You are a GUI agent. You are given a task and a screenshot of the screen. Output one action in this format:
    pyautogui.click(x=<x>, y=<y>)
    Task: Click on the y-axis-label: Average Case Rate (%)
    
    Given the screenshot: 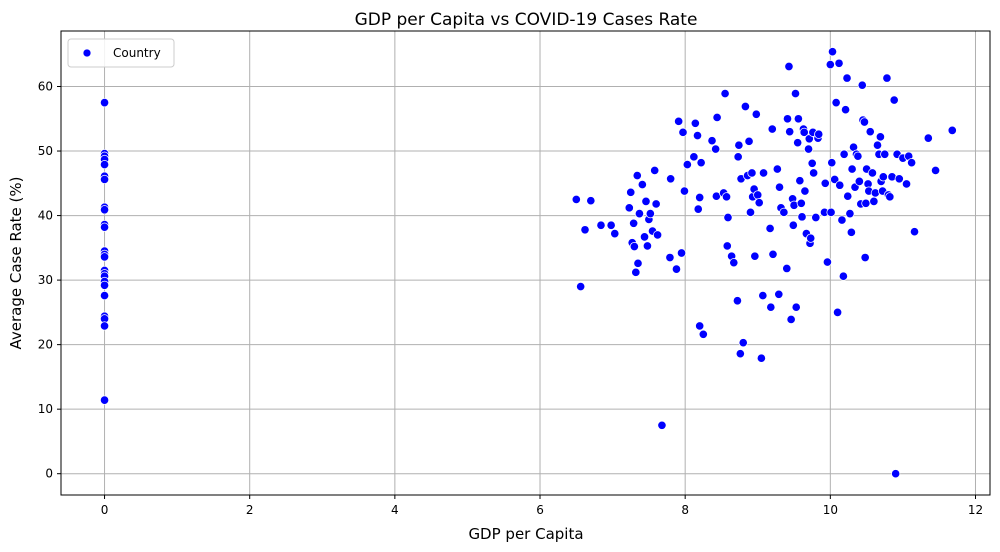 What is the action you would take?
    pyautogui.click(x=16, y=263)
    